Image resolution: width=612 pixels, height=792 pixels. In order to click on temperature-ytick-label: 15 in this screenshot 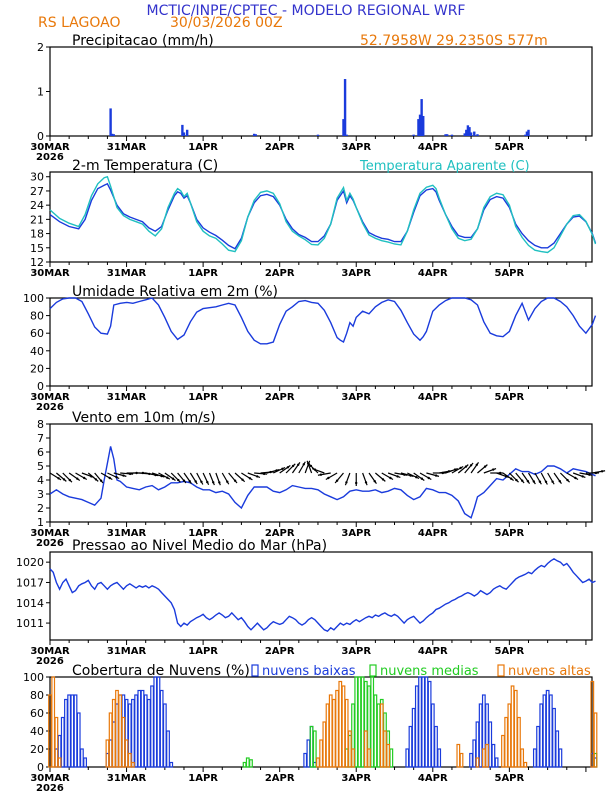, I will do `click(37, 248)`.